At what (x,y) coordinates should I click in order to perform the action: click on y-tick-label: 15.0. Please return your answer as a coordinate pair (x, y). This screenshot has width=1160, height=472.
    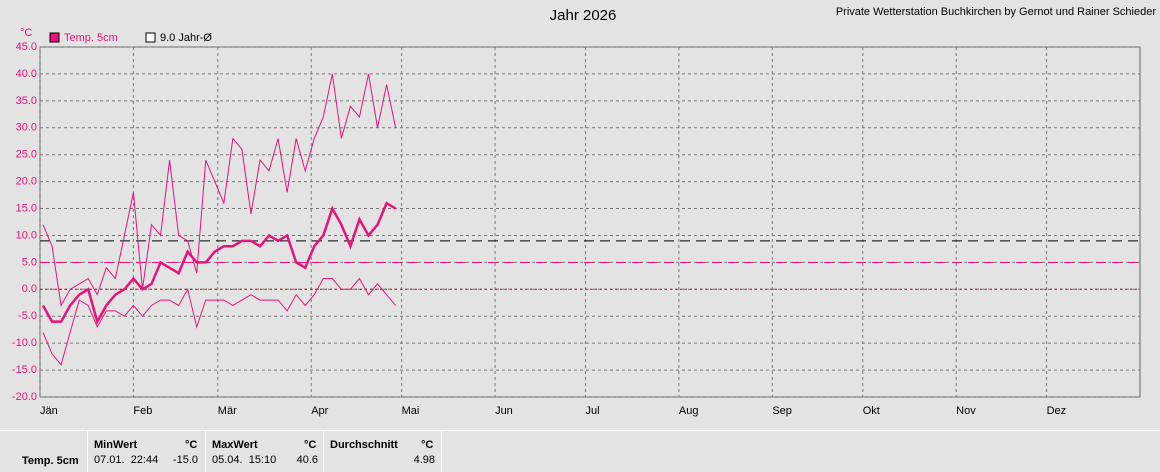
    Looking at the image, I should click on (26, 208).